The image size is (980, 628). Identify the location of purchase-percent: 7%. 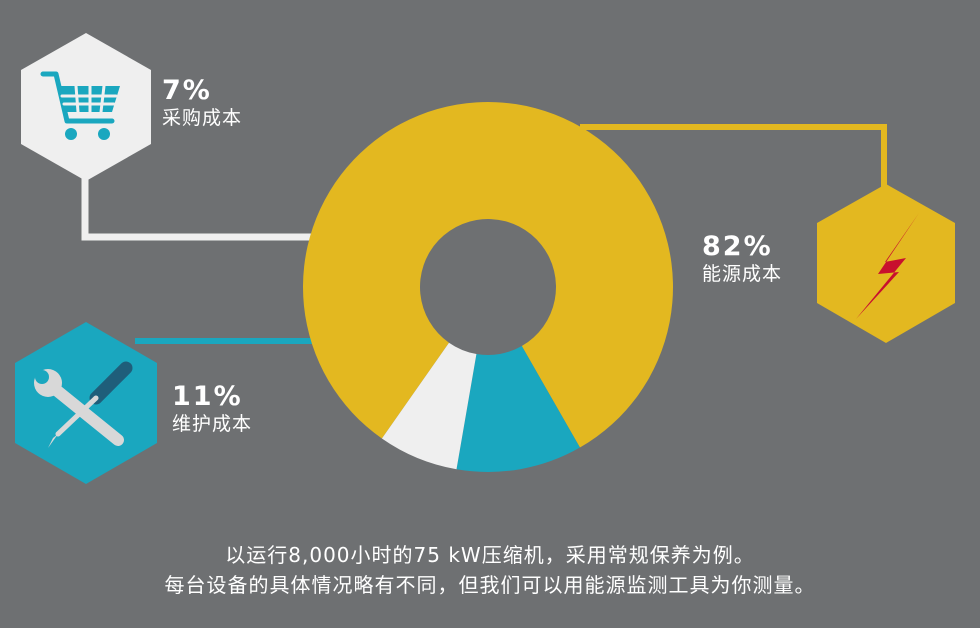
(187, 90).